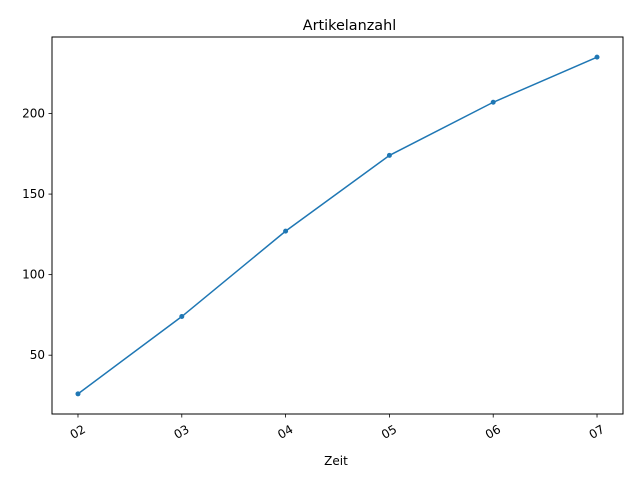  I want to click on x-tick-label: 05, so click(389, 432).